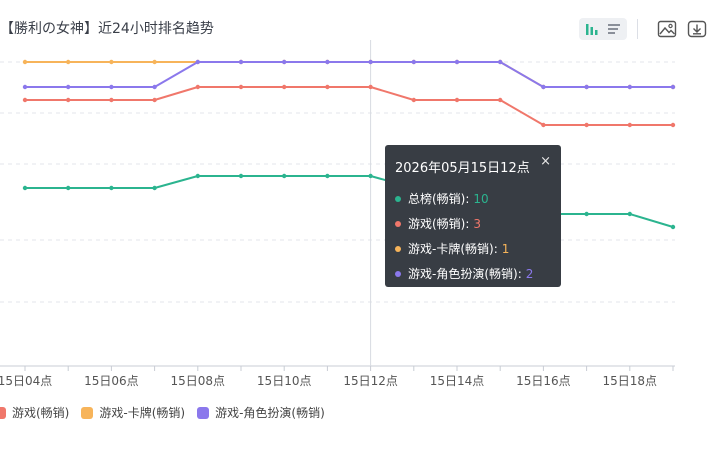 The image size is (720, 462). I want to click on download-icon, so click(697, 29).